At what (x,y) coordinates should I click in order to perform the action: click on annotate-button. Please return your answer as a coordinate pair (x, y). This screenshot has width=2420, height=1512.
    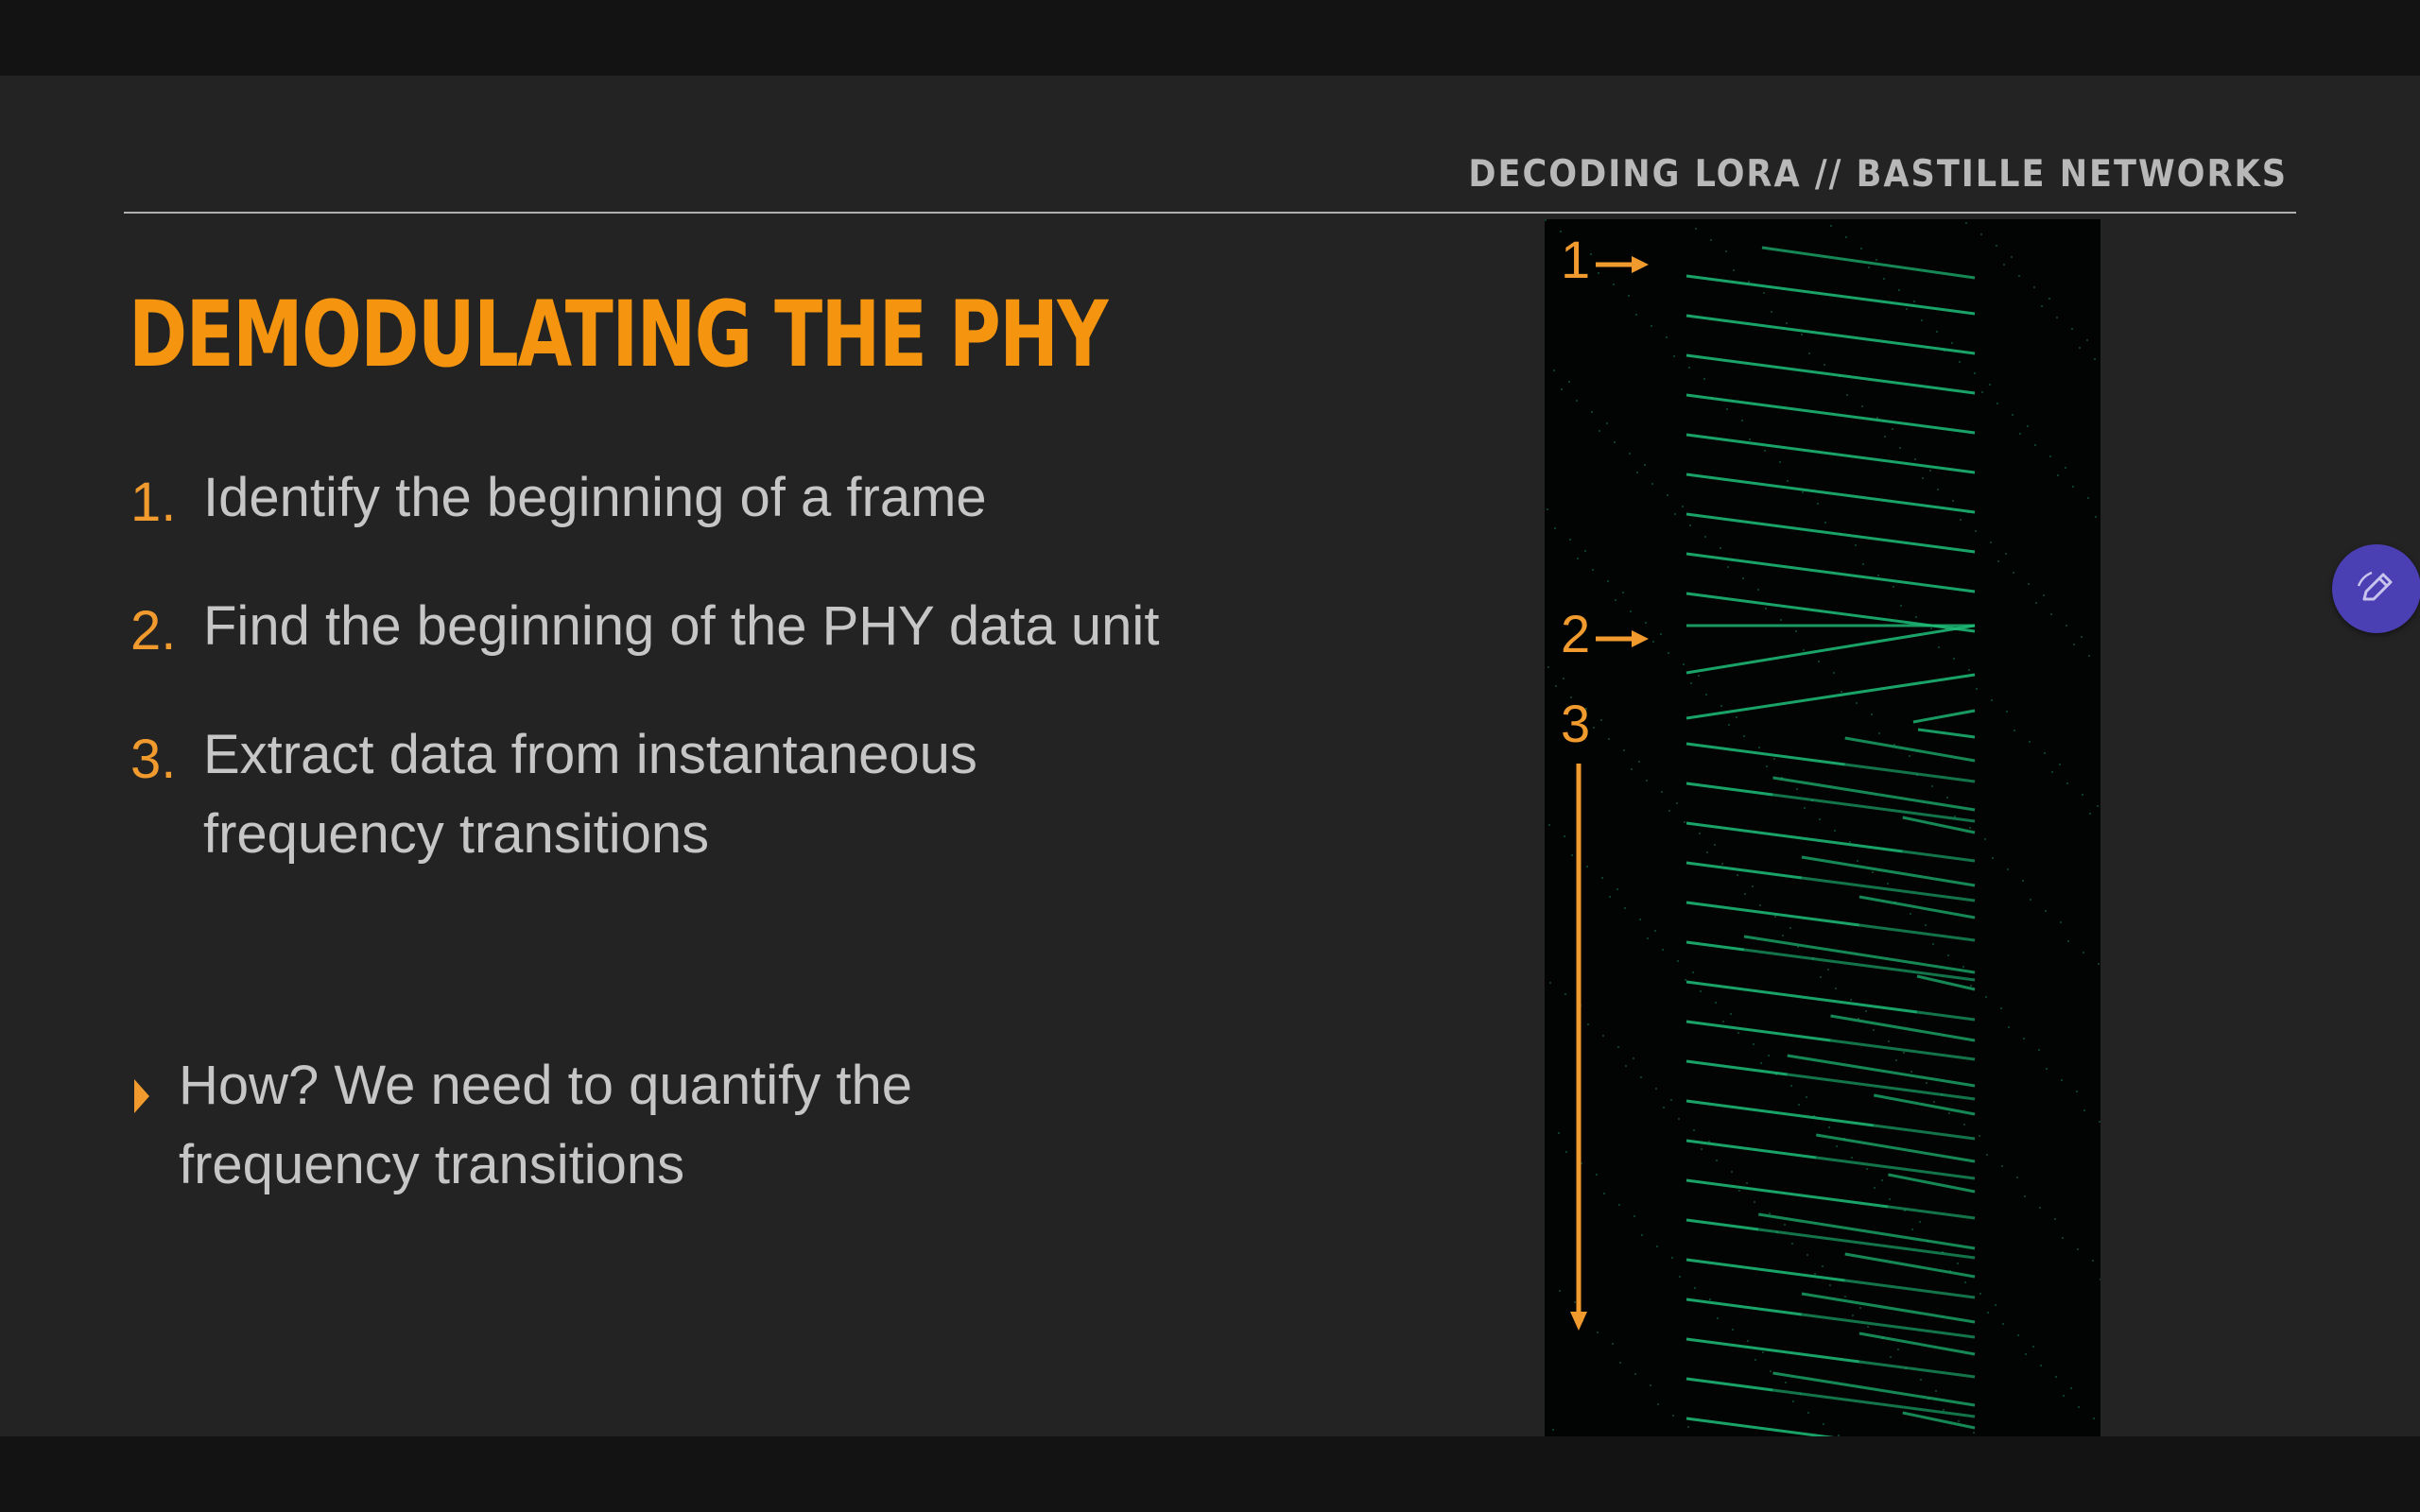
    Looking at the image, I should click on (2376, 588).